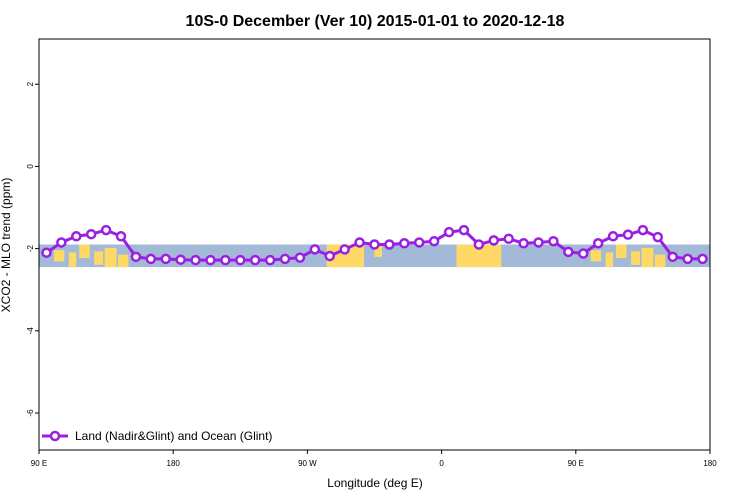  I want to click on legend: Land (Nadir&Glint) and Ocean (Glint), so click(157, 436).